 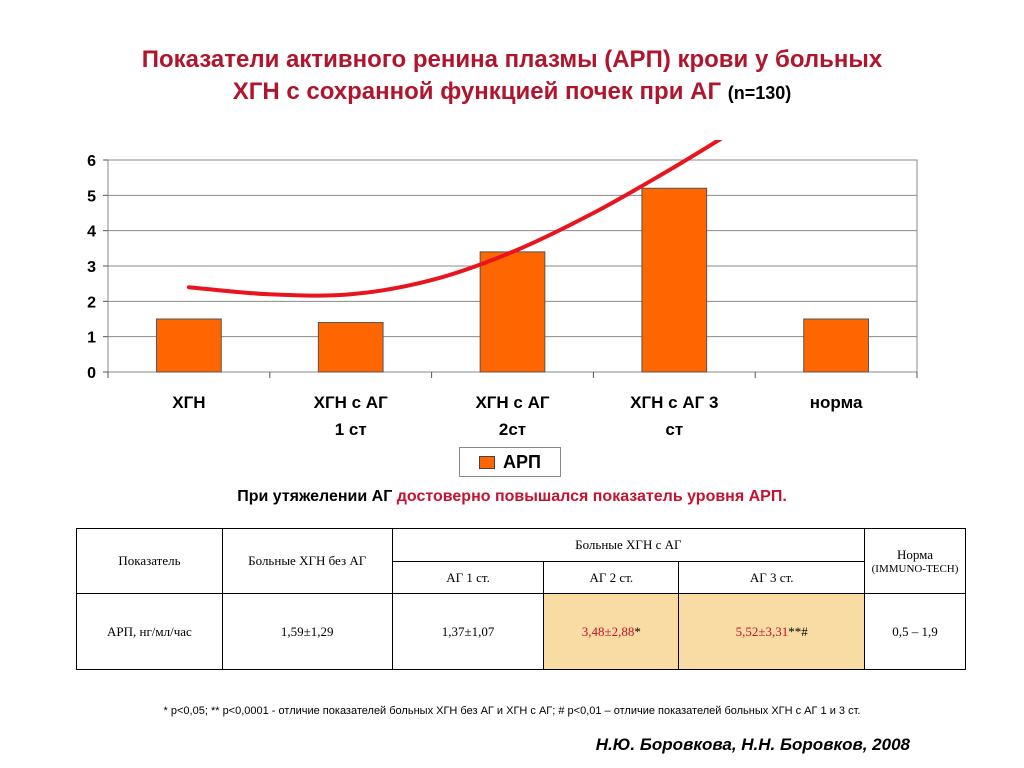 What do you see at coordinates (317, 496) in the screenshot?
I see `conclusion-black: При утяжелении АГ` at bounding box center [317, 496].